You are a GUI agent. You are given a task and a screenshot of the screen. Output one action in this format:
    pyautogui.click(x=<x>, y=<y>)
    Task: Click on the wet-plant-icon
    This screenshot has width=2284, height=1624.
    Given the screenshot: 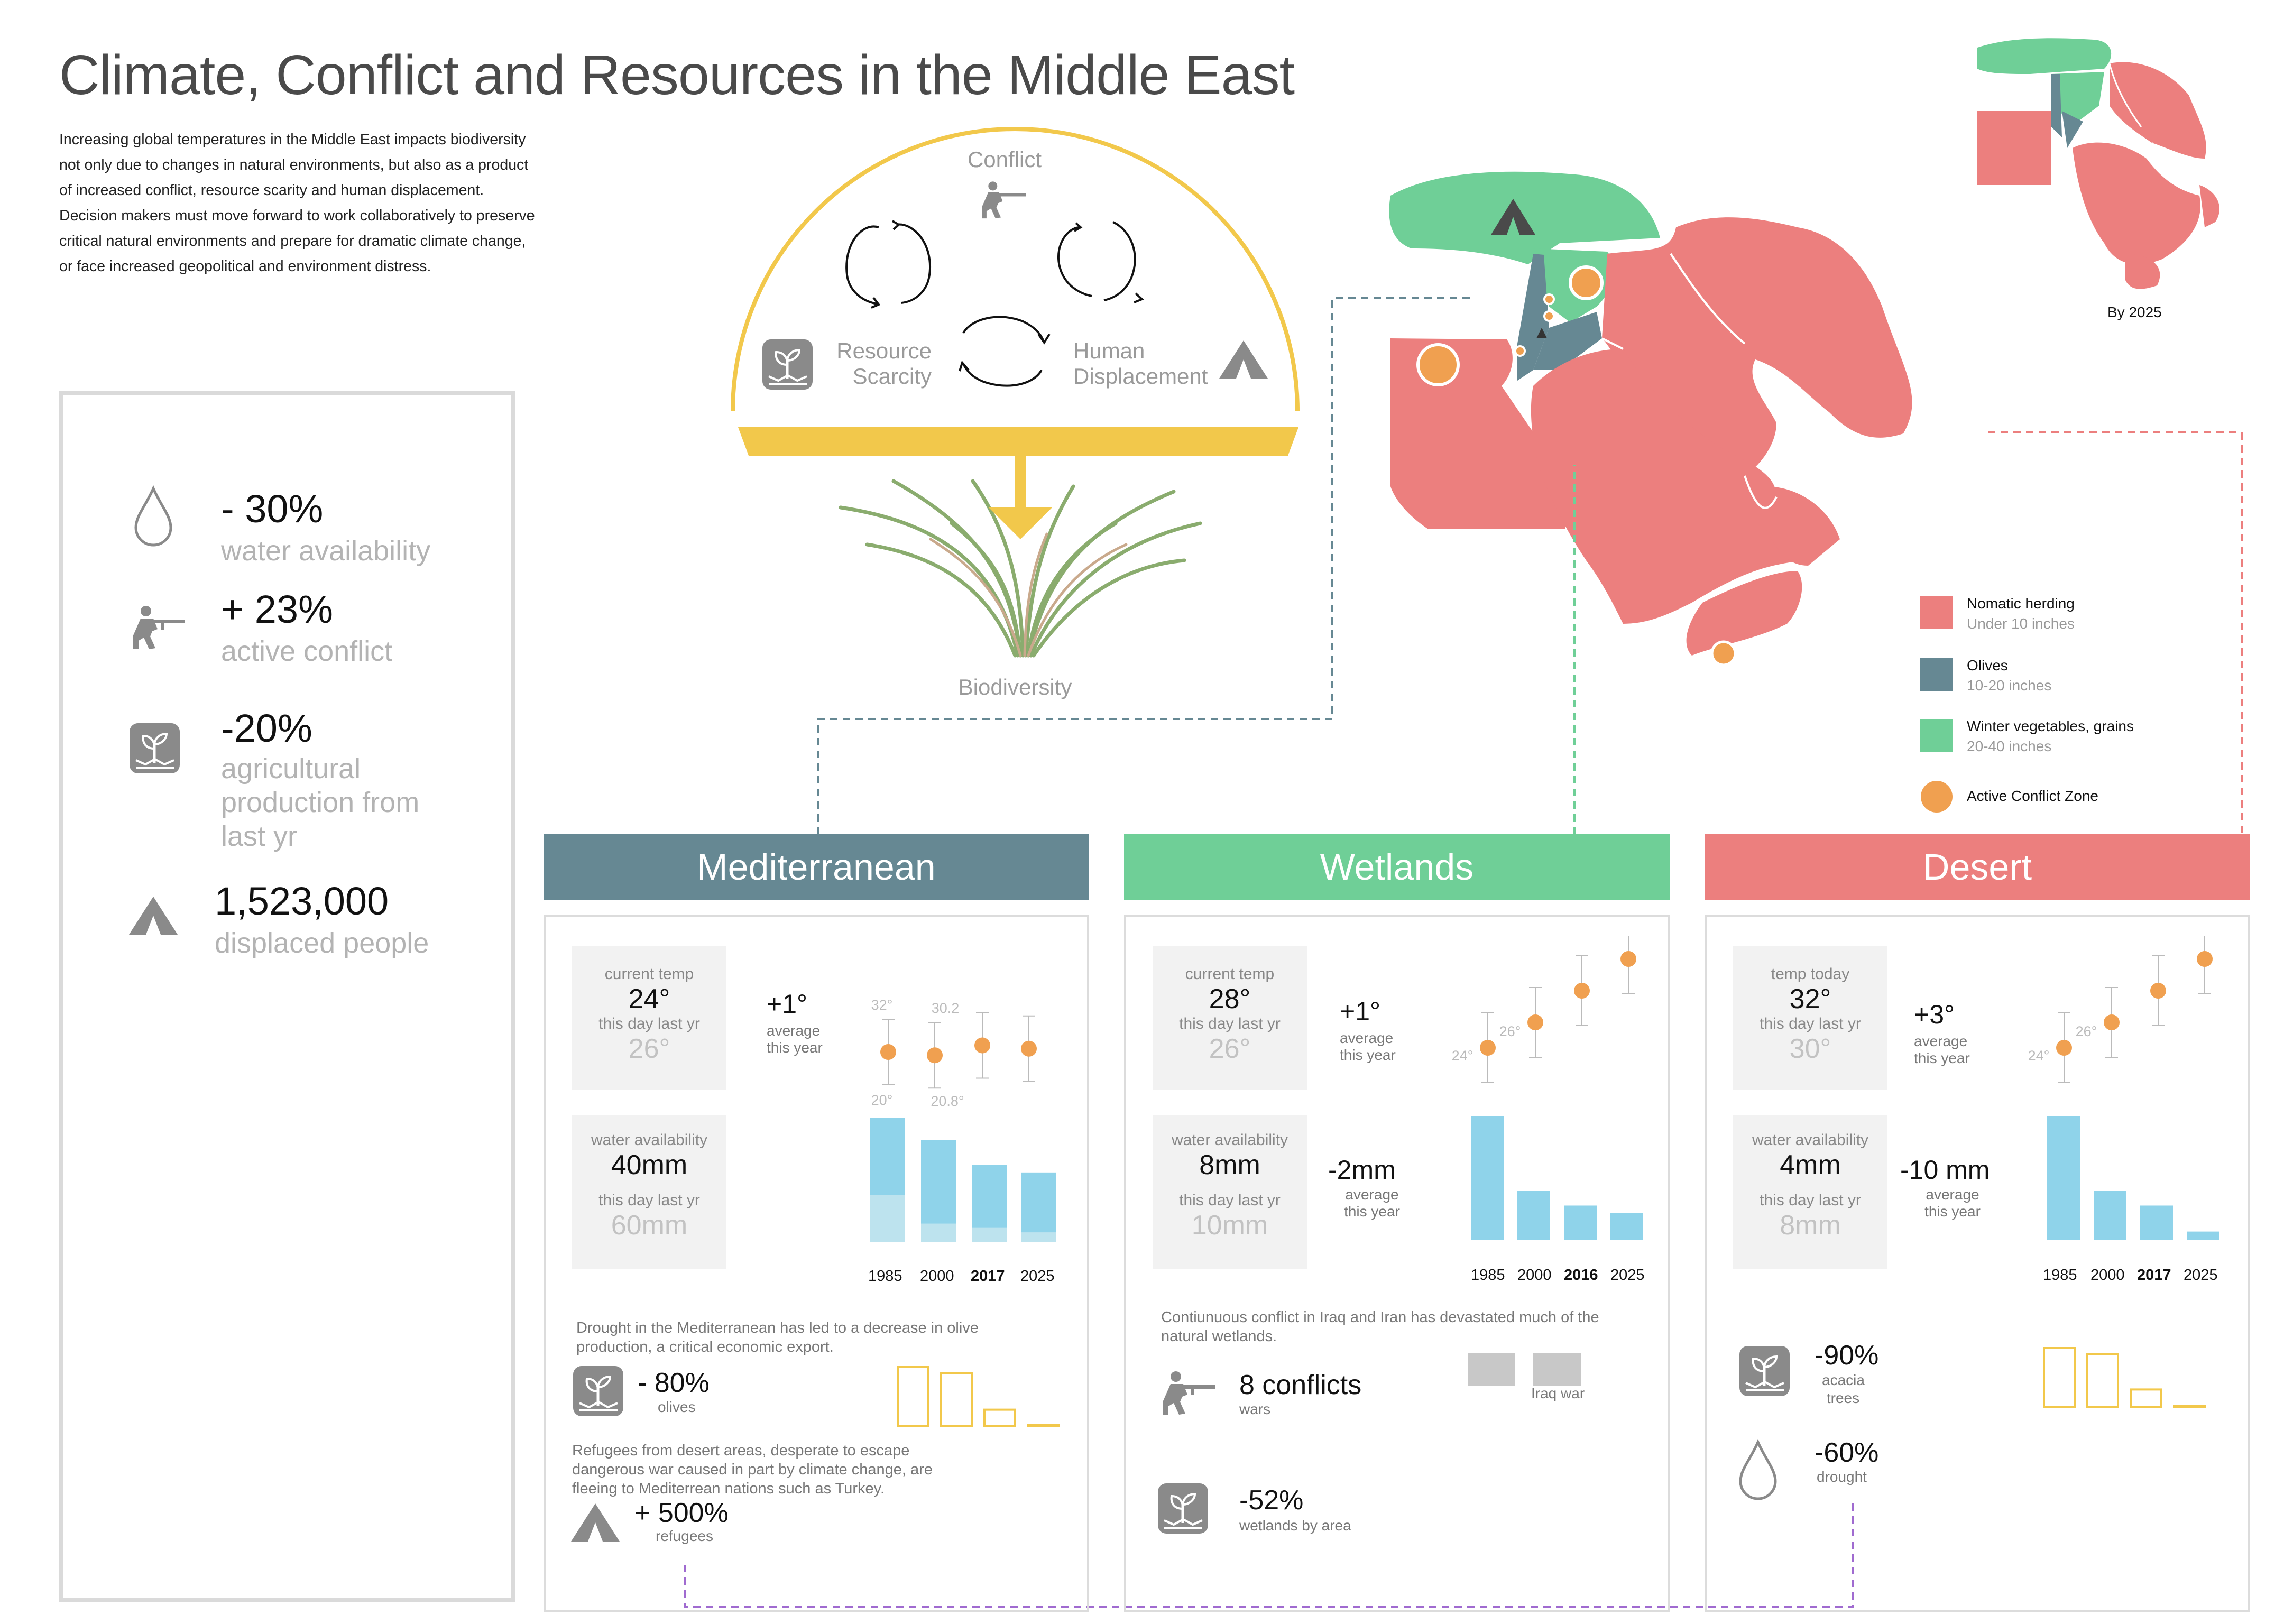 What is the action you would take?
    pyautogui.click(x=1183, y=1508)
    